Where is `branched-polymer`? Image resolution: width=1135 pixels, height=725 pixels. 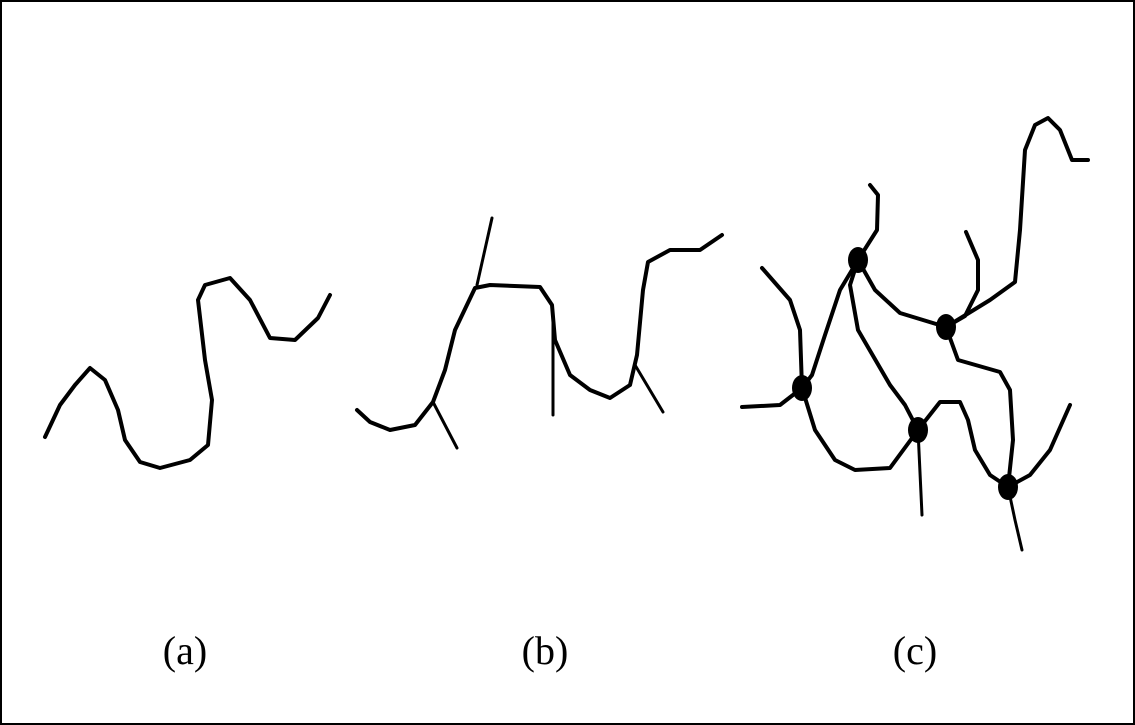
branched-polymer is located at coordinates (539, 333).